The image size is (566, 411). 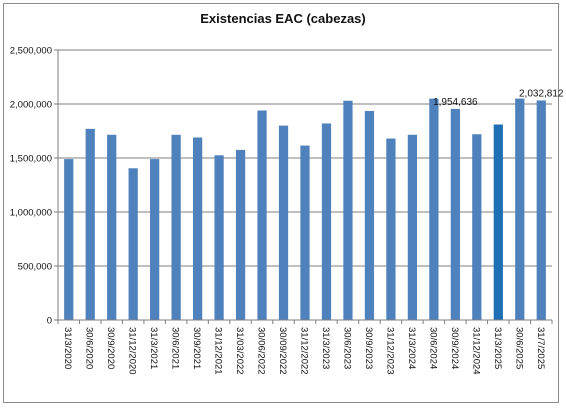 What do you see at coordinates (454, 348) in the screenshot?
I see `x-tick-label: 30/9/2024` at bounding box center [454, 348].